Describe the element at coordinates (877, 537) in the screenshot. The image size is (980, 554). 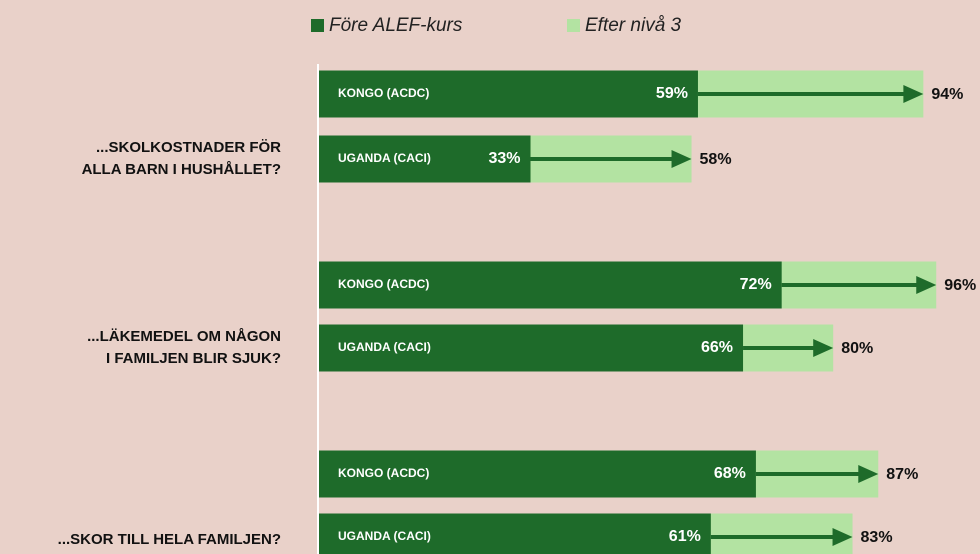
I see `value-label-after: 83%` at that location.